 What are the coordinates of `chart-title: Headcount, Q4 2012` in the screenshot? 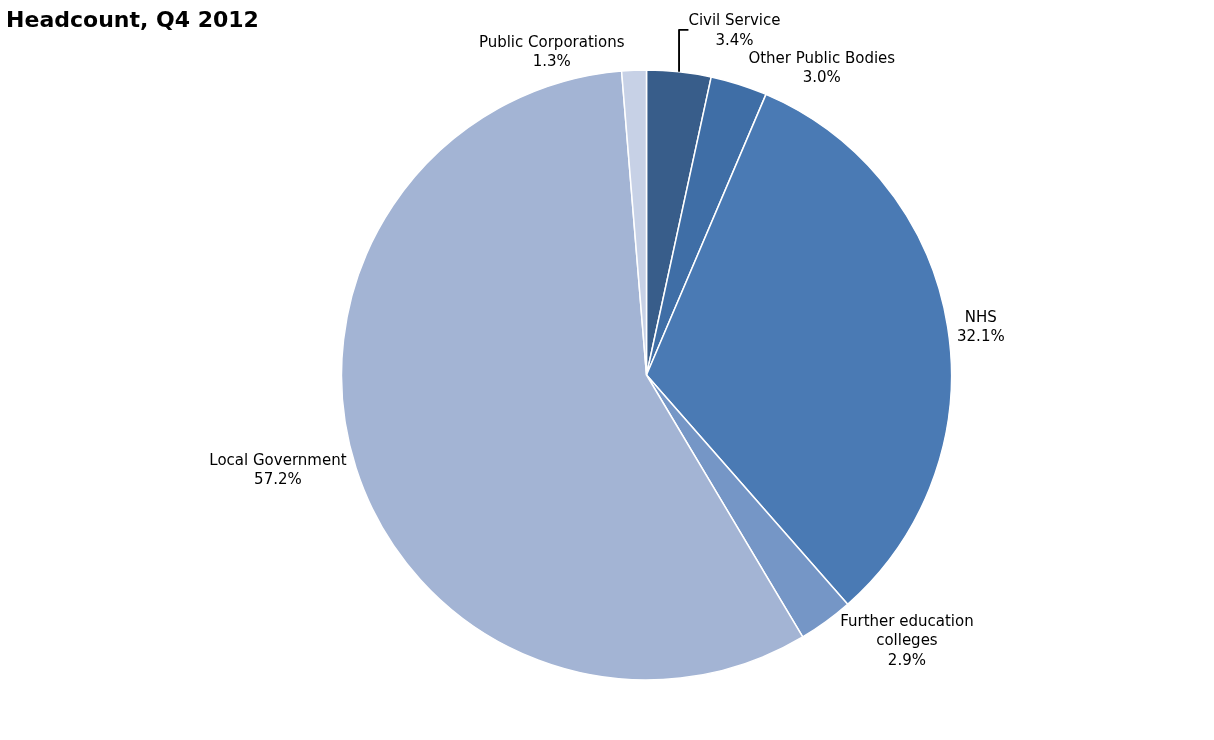 It's located at (132, 19).